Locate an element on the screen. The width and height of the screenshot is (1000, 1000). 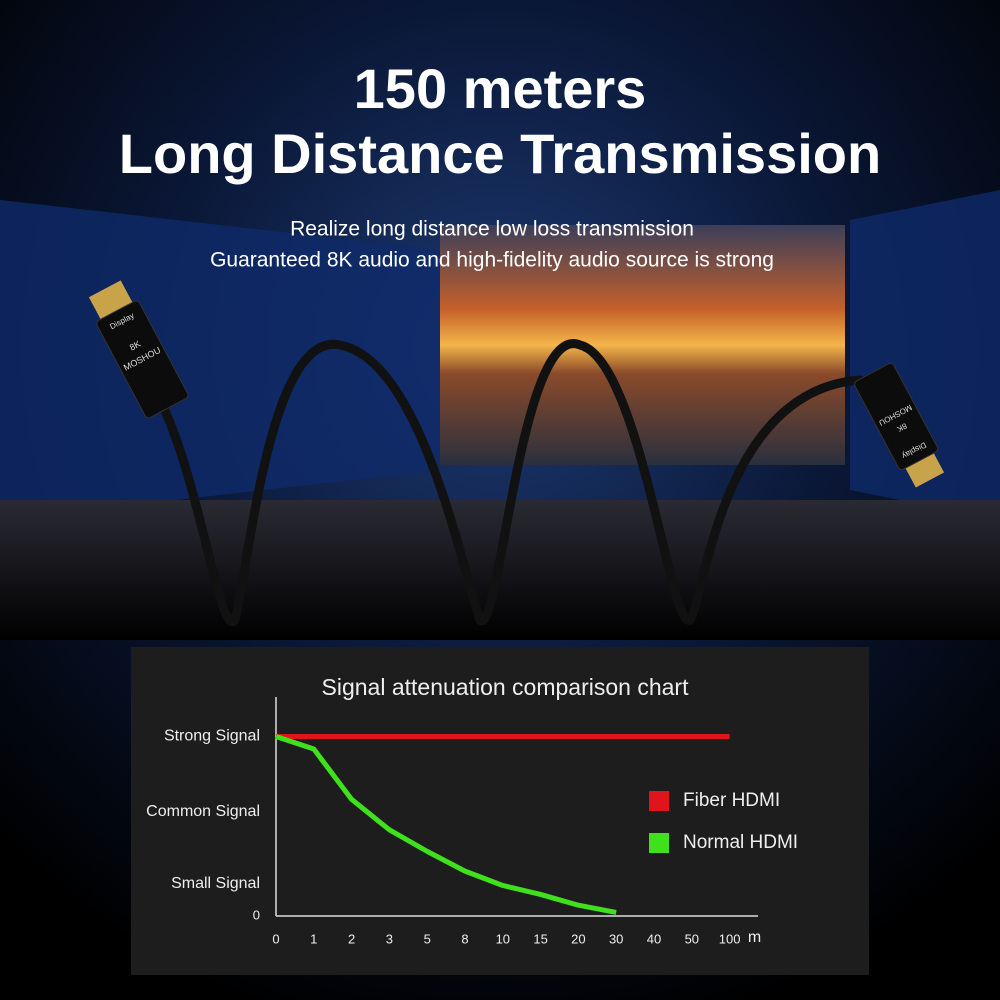
screen is located at coordinates (642, 345).